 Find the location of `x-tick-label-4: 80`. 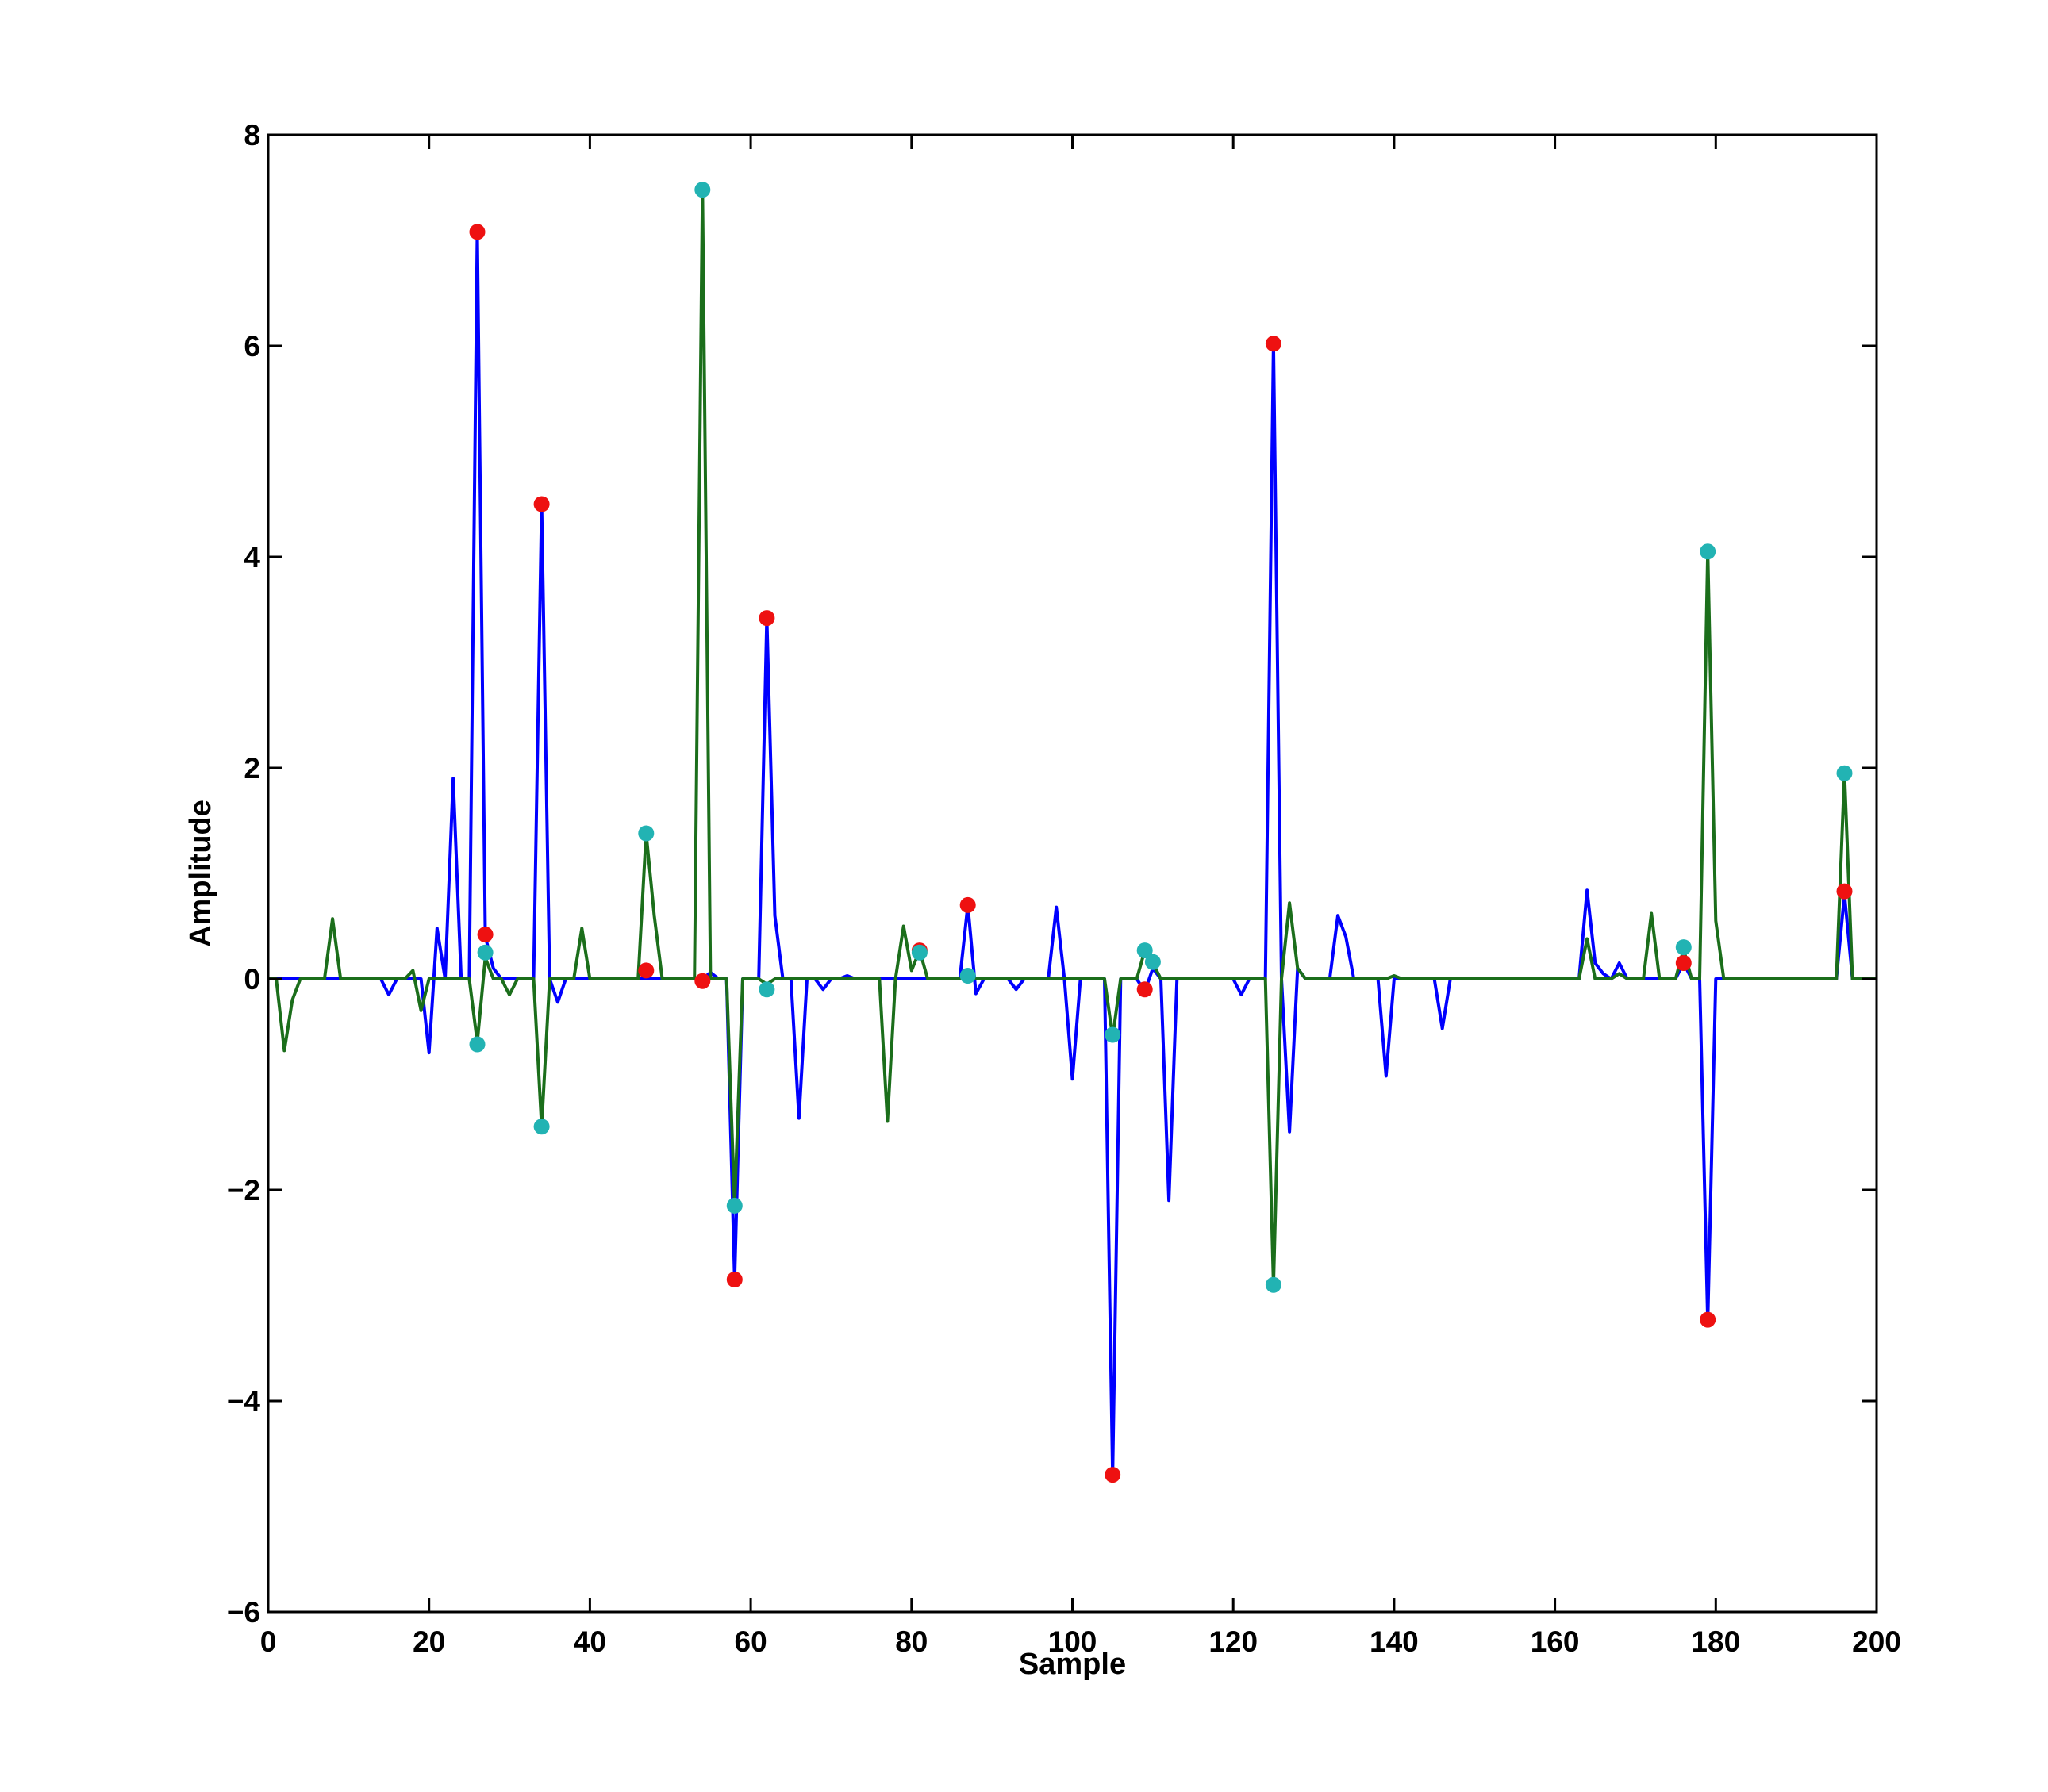

x-tick-label-4: 80 is located at coordinates (911, 1641).